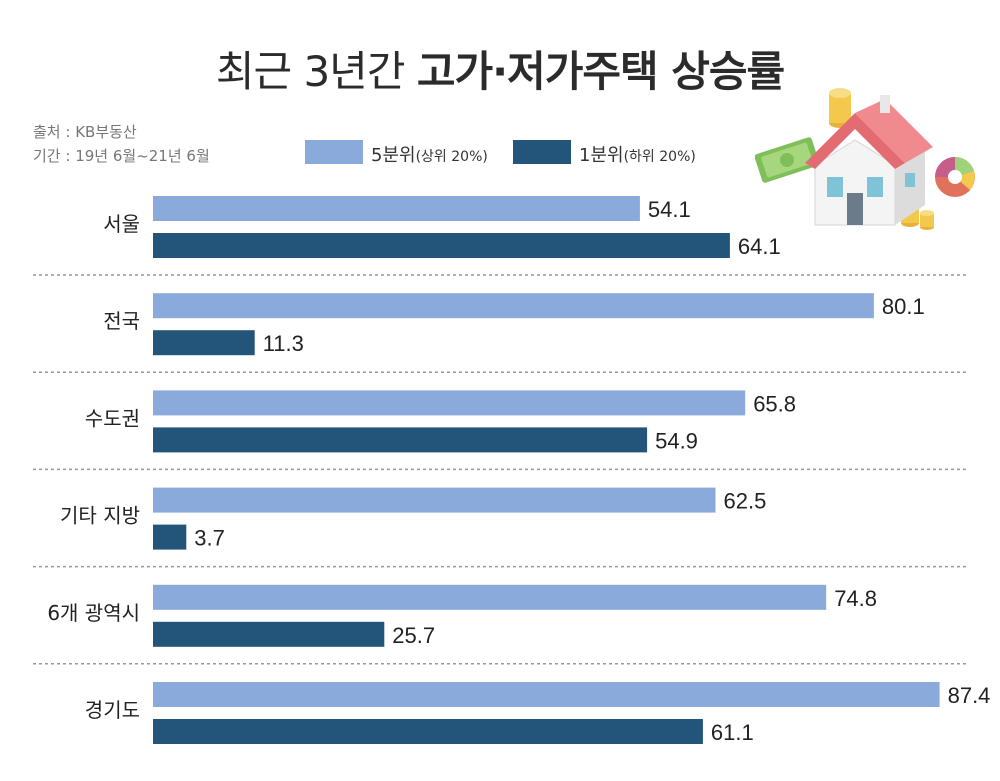 The height and width of the screenshot is (781, 1000). What do you see at coordinates (121, 156) in the screenshot?
I see `period-text: 기간 : 19년 6월~21년 6월` at bounding box center [121, 156].